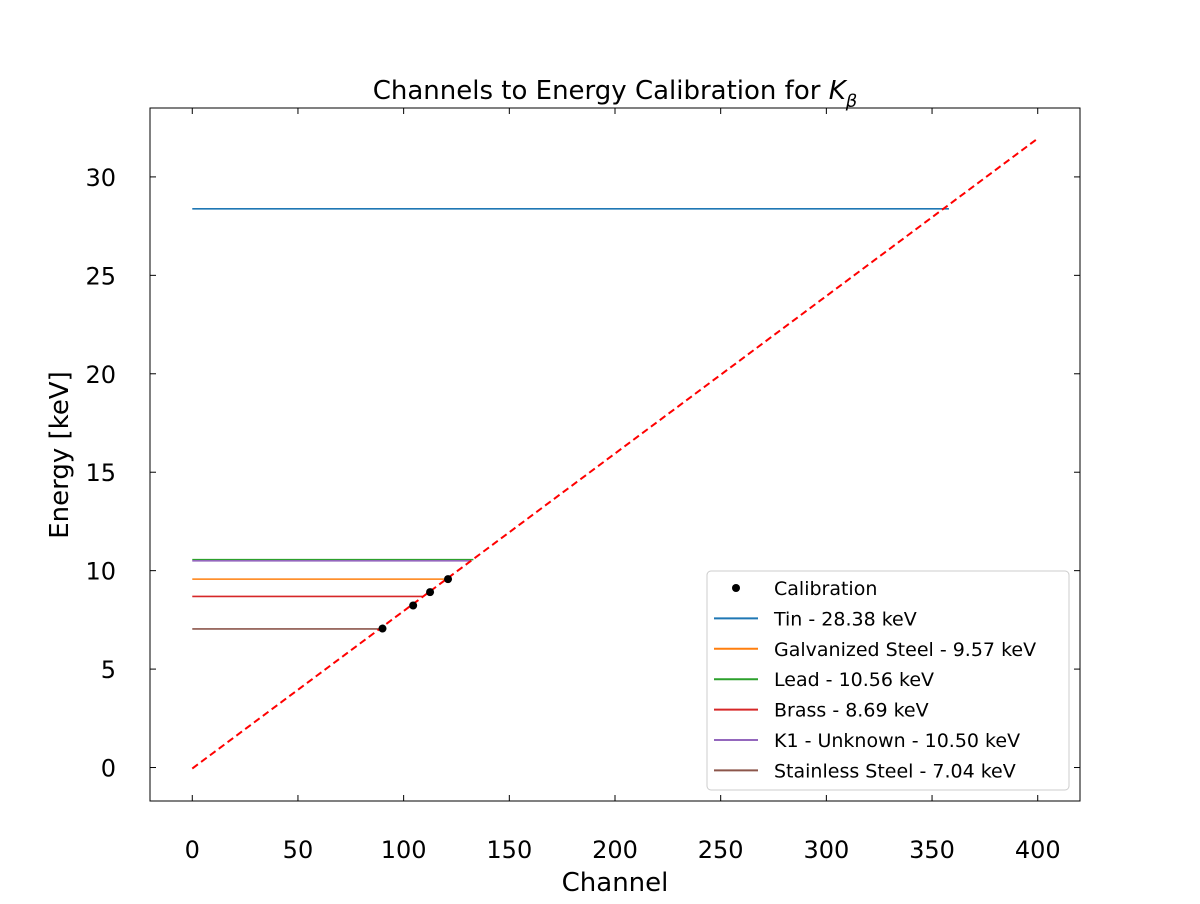 This screenshot has width=1200, height=904. I want to click on chart-title-text: Channels to Energy Calibration for, so click(601, 91).